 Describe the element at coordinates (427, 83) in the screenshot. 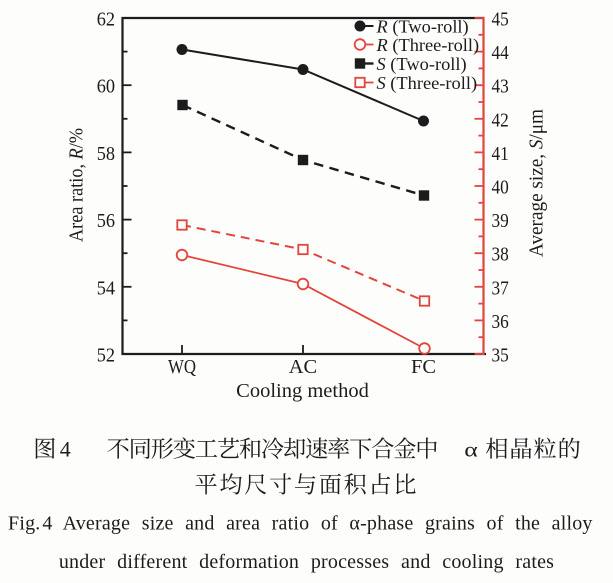

I see `svg-text: S (Three-roll)` at that location.